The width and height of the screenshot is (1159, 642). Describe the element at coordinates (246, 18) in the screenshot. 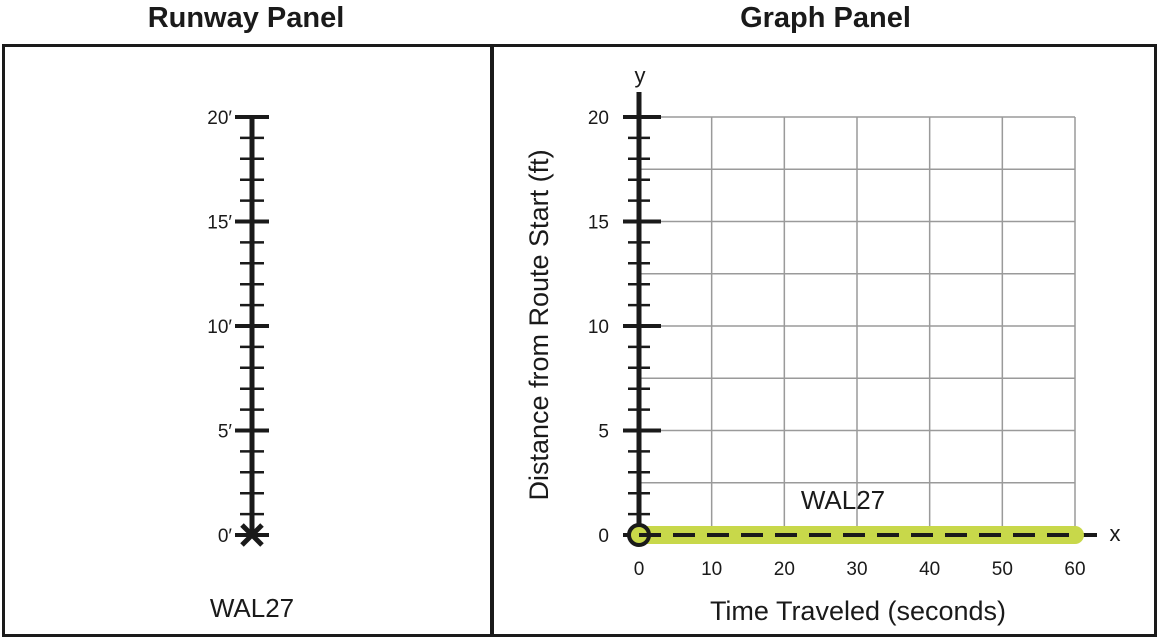

I see `runway-panel-title: Runway Panel` at that location.